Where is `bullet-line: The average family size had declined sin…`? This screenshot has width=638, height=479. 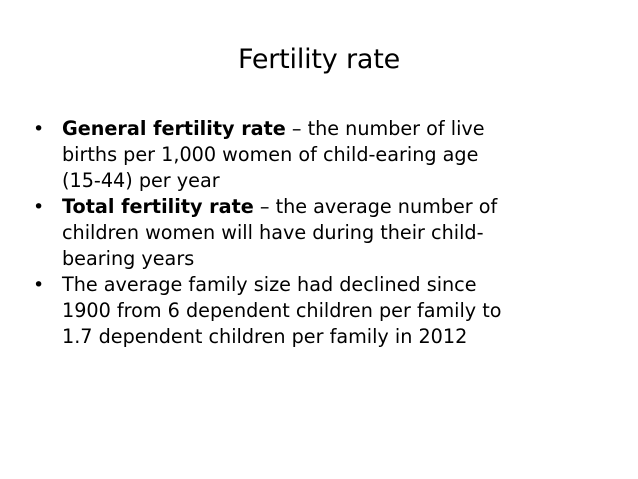 bullet-line: The average family size had declined sin… is located at coordinates (269, 284).